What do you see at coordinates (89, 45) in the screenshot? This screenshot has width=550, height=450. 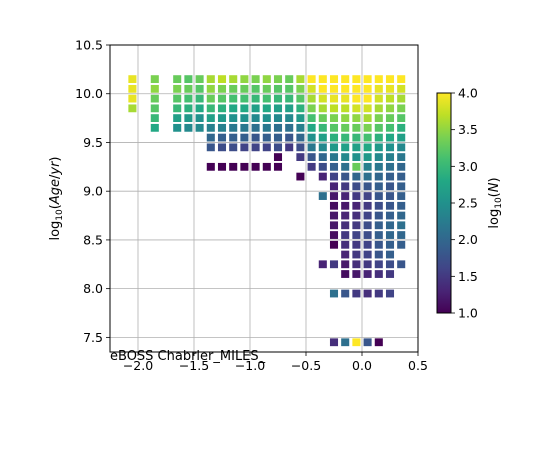 I see `y-tick-label: 10.5` at bounding box center [89, 45].